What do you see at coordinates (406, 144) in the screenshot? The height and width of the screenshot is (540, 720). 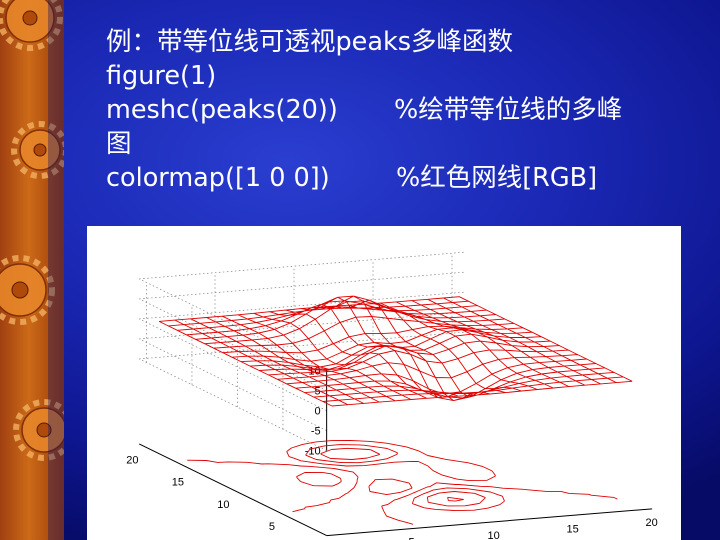 I see `code-line-3: 图` at bounding box center [406, 144].